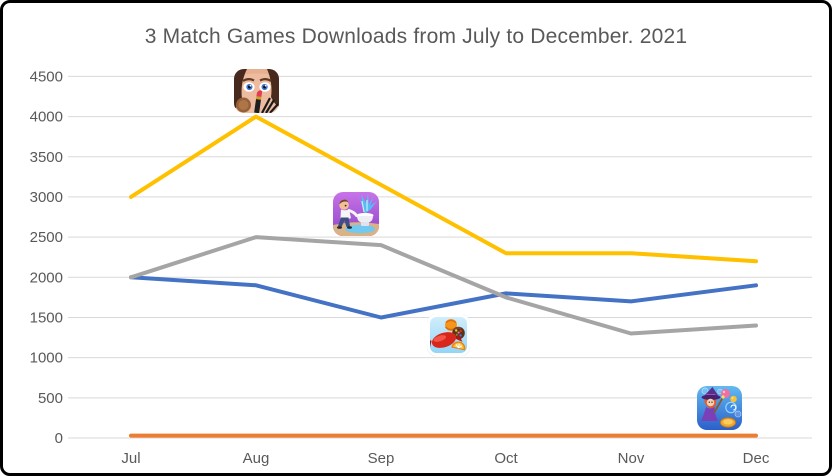 This screenshot has height=476, width=832. Describe the element at coordinates (443, 297) in the screenshot. I see `series-blue-line` at that location.